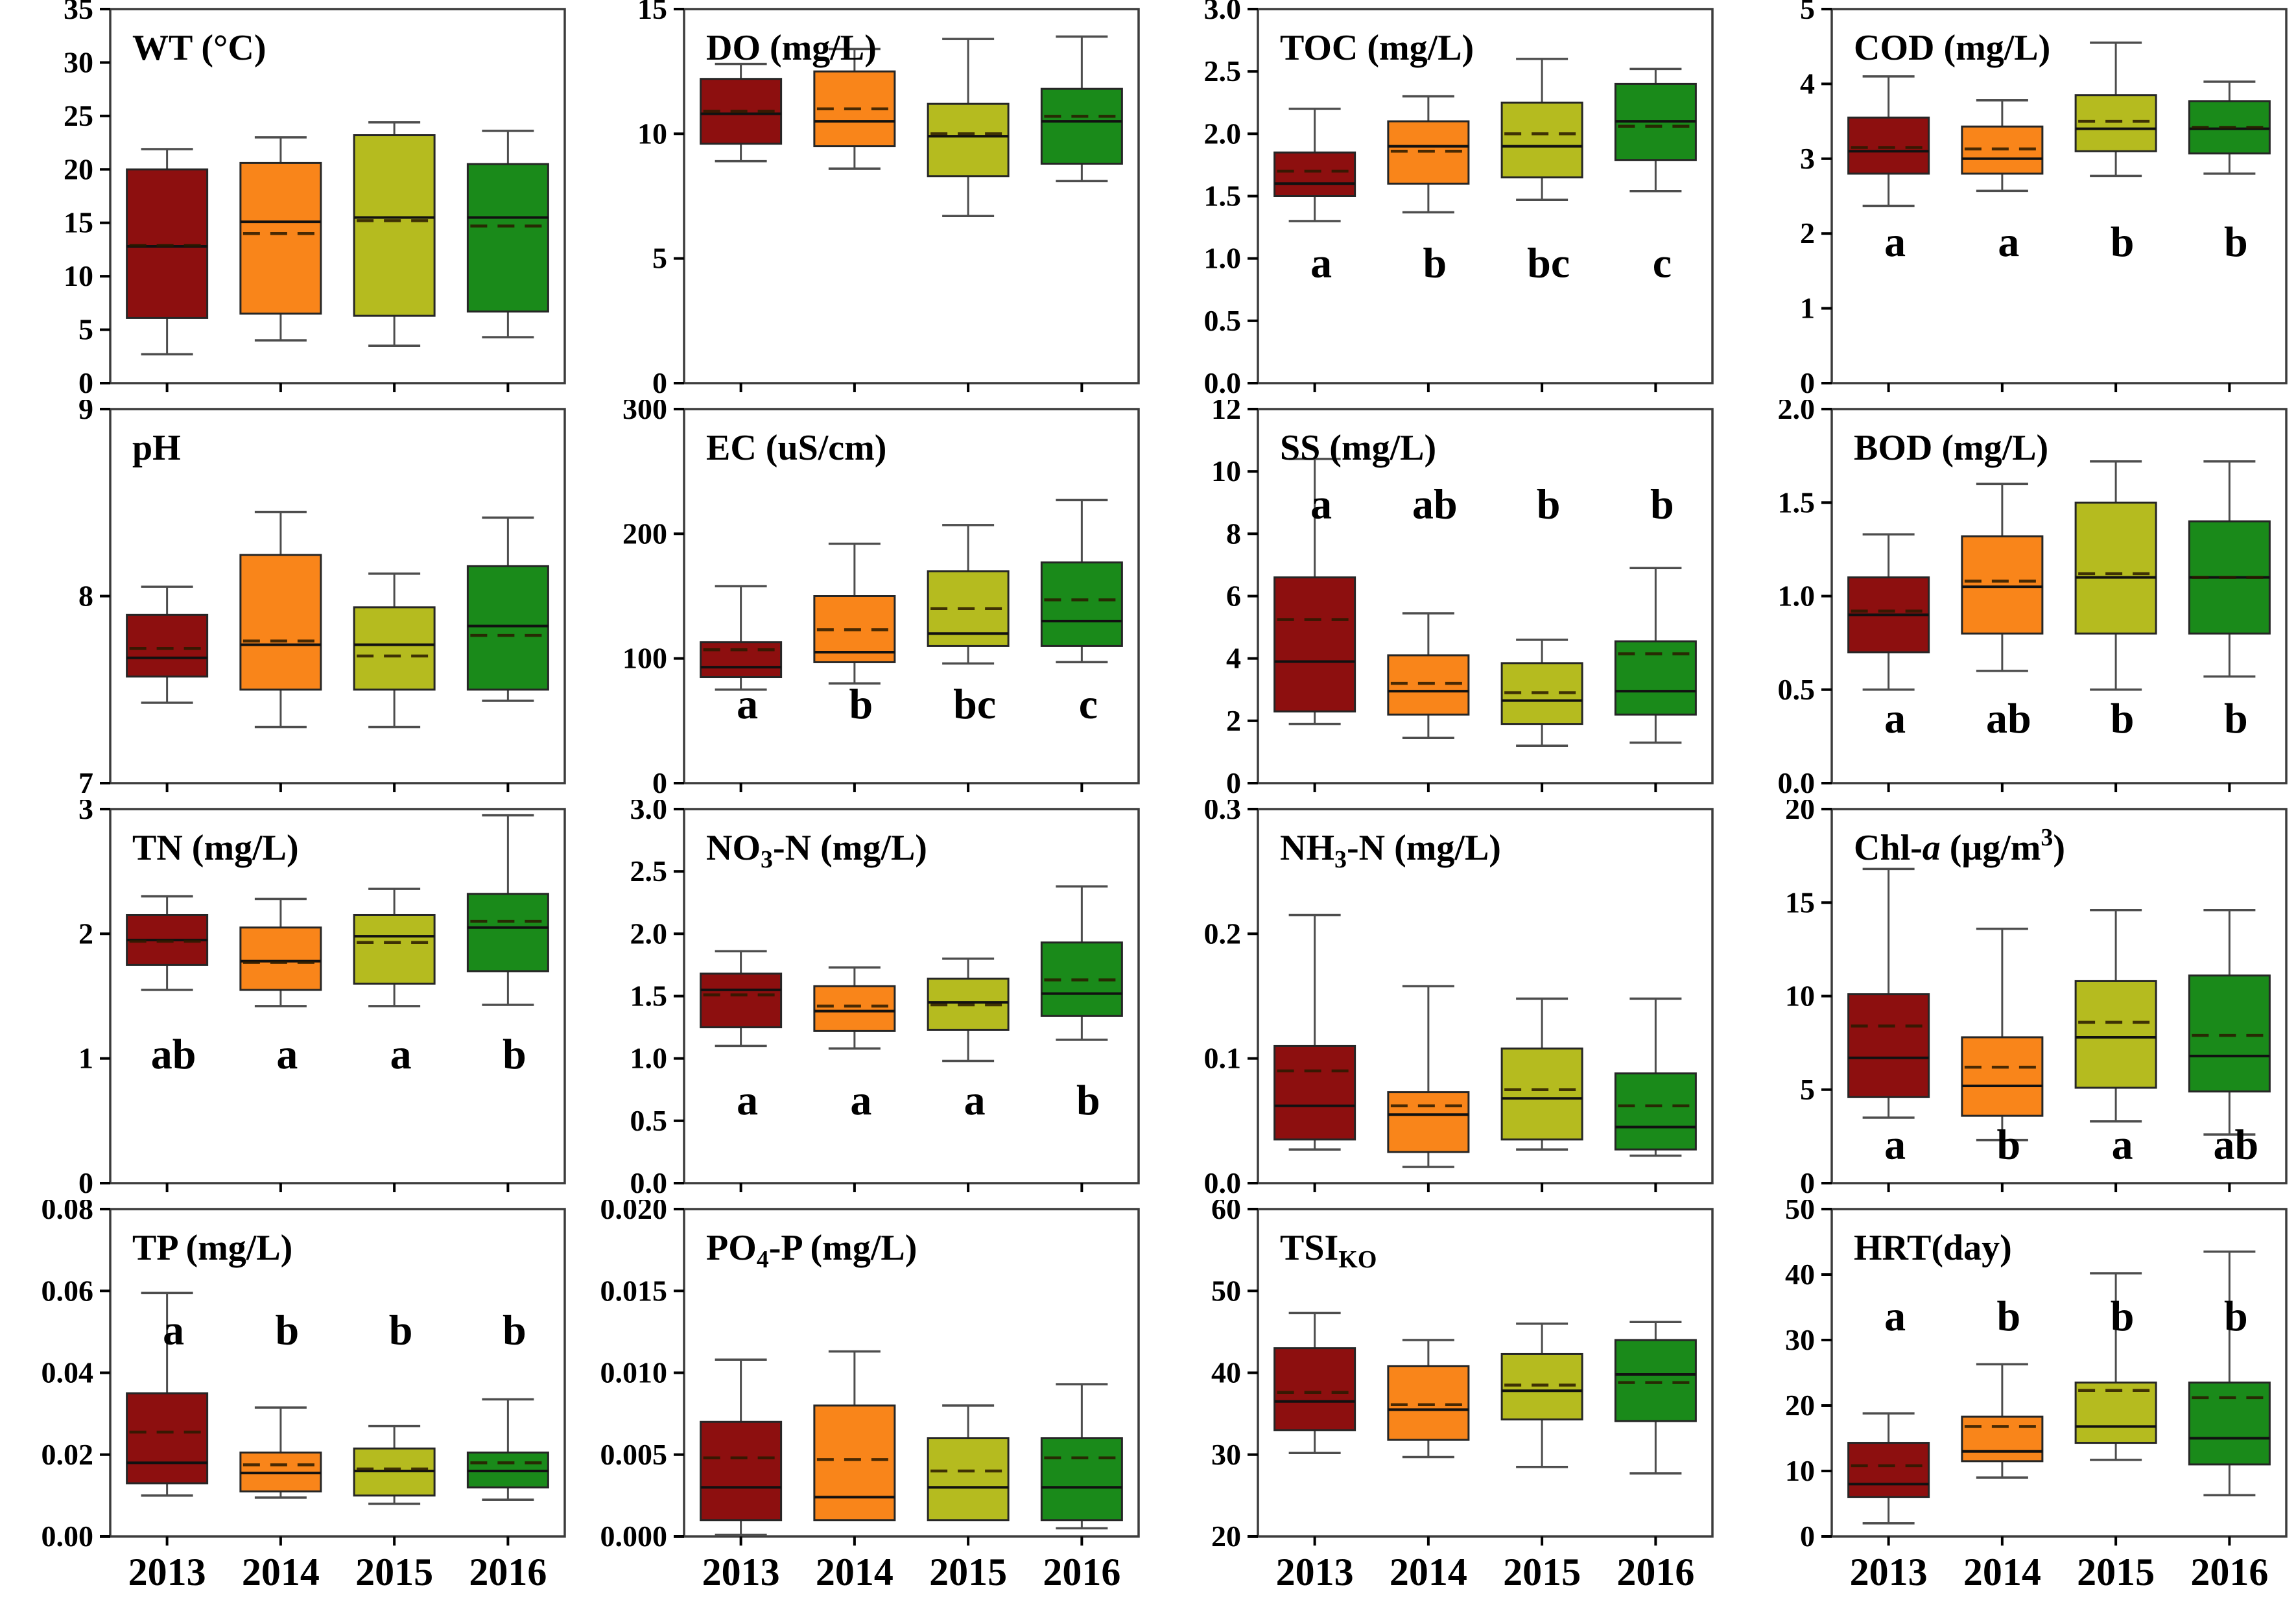 Image resolution: width=2296 pixels, height=1600 pixels. Describe the element at coordinates (634, 1373) in the screenshot. I see `po4p-ytick-label: 0.010` at that location.